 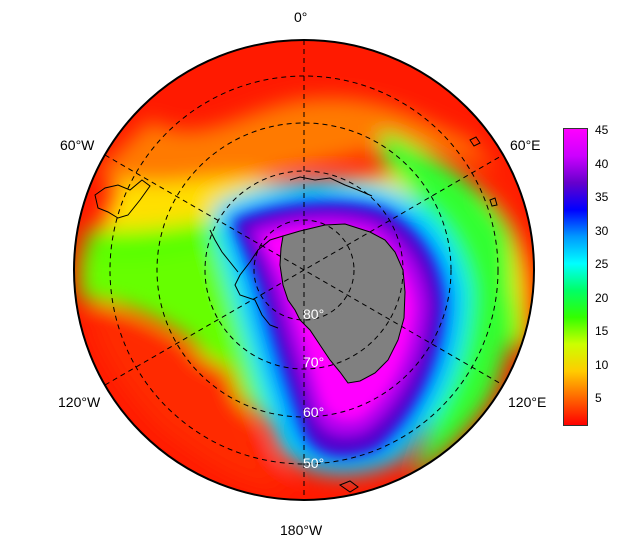 I want to click on lon-label-120e: 120°E, so click(x=527, y=402).